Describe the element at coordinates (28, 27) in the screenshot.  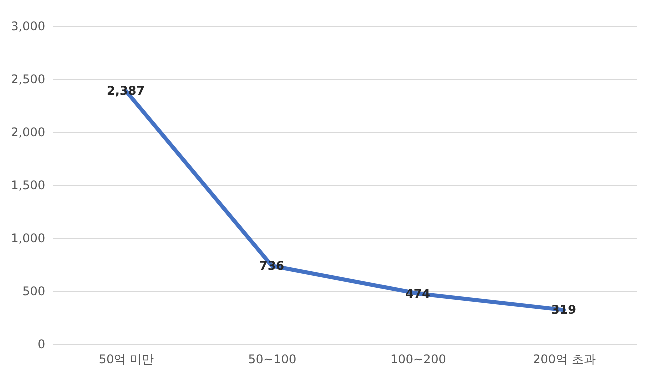
I see `y-tick-label: 3,000` at that location.